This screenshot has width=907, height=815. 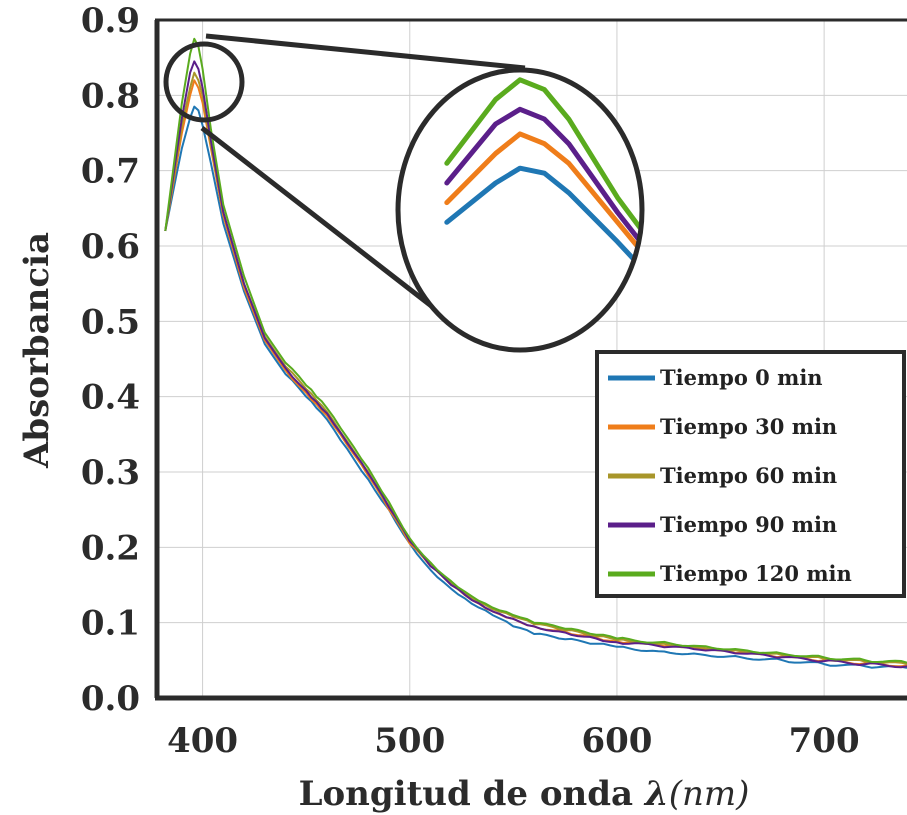 I want to click on y-tick-label: 0.8, so click(x=110, y=96).